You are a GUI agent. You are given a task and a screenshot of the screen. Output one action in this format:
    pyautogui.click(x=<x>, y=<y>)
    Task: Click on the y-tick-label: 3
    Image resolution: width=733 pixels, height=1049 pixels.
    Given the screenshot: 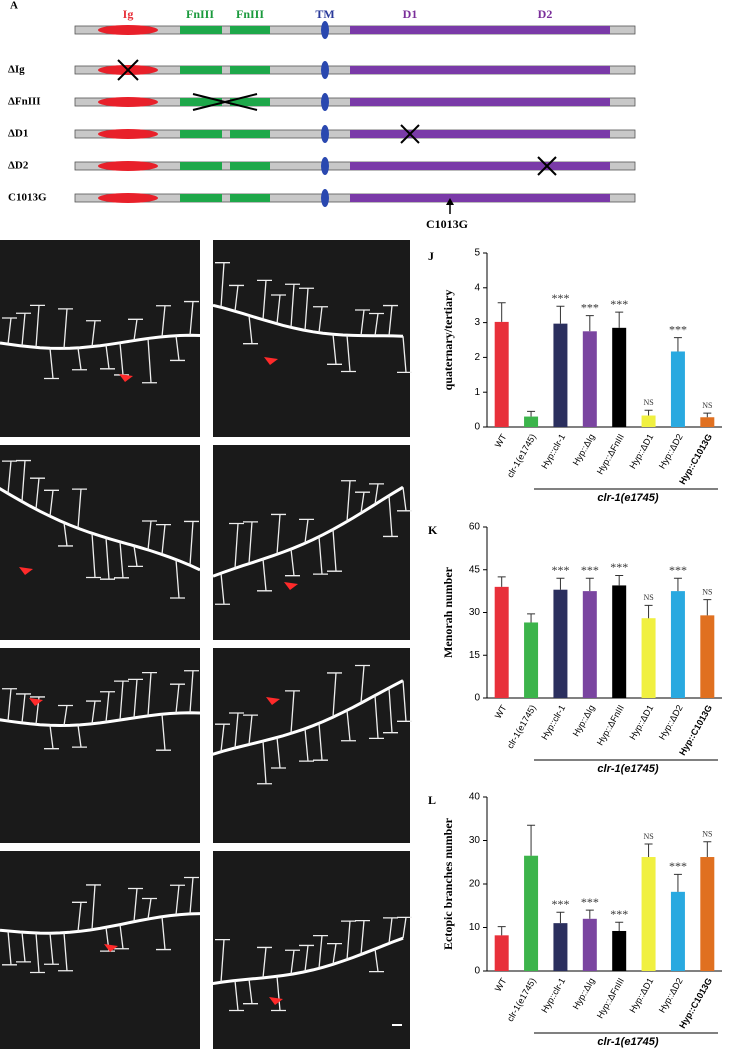 What is the action you would take?
    pyautogui.click(x=477, y=322)
    